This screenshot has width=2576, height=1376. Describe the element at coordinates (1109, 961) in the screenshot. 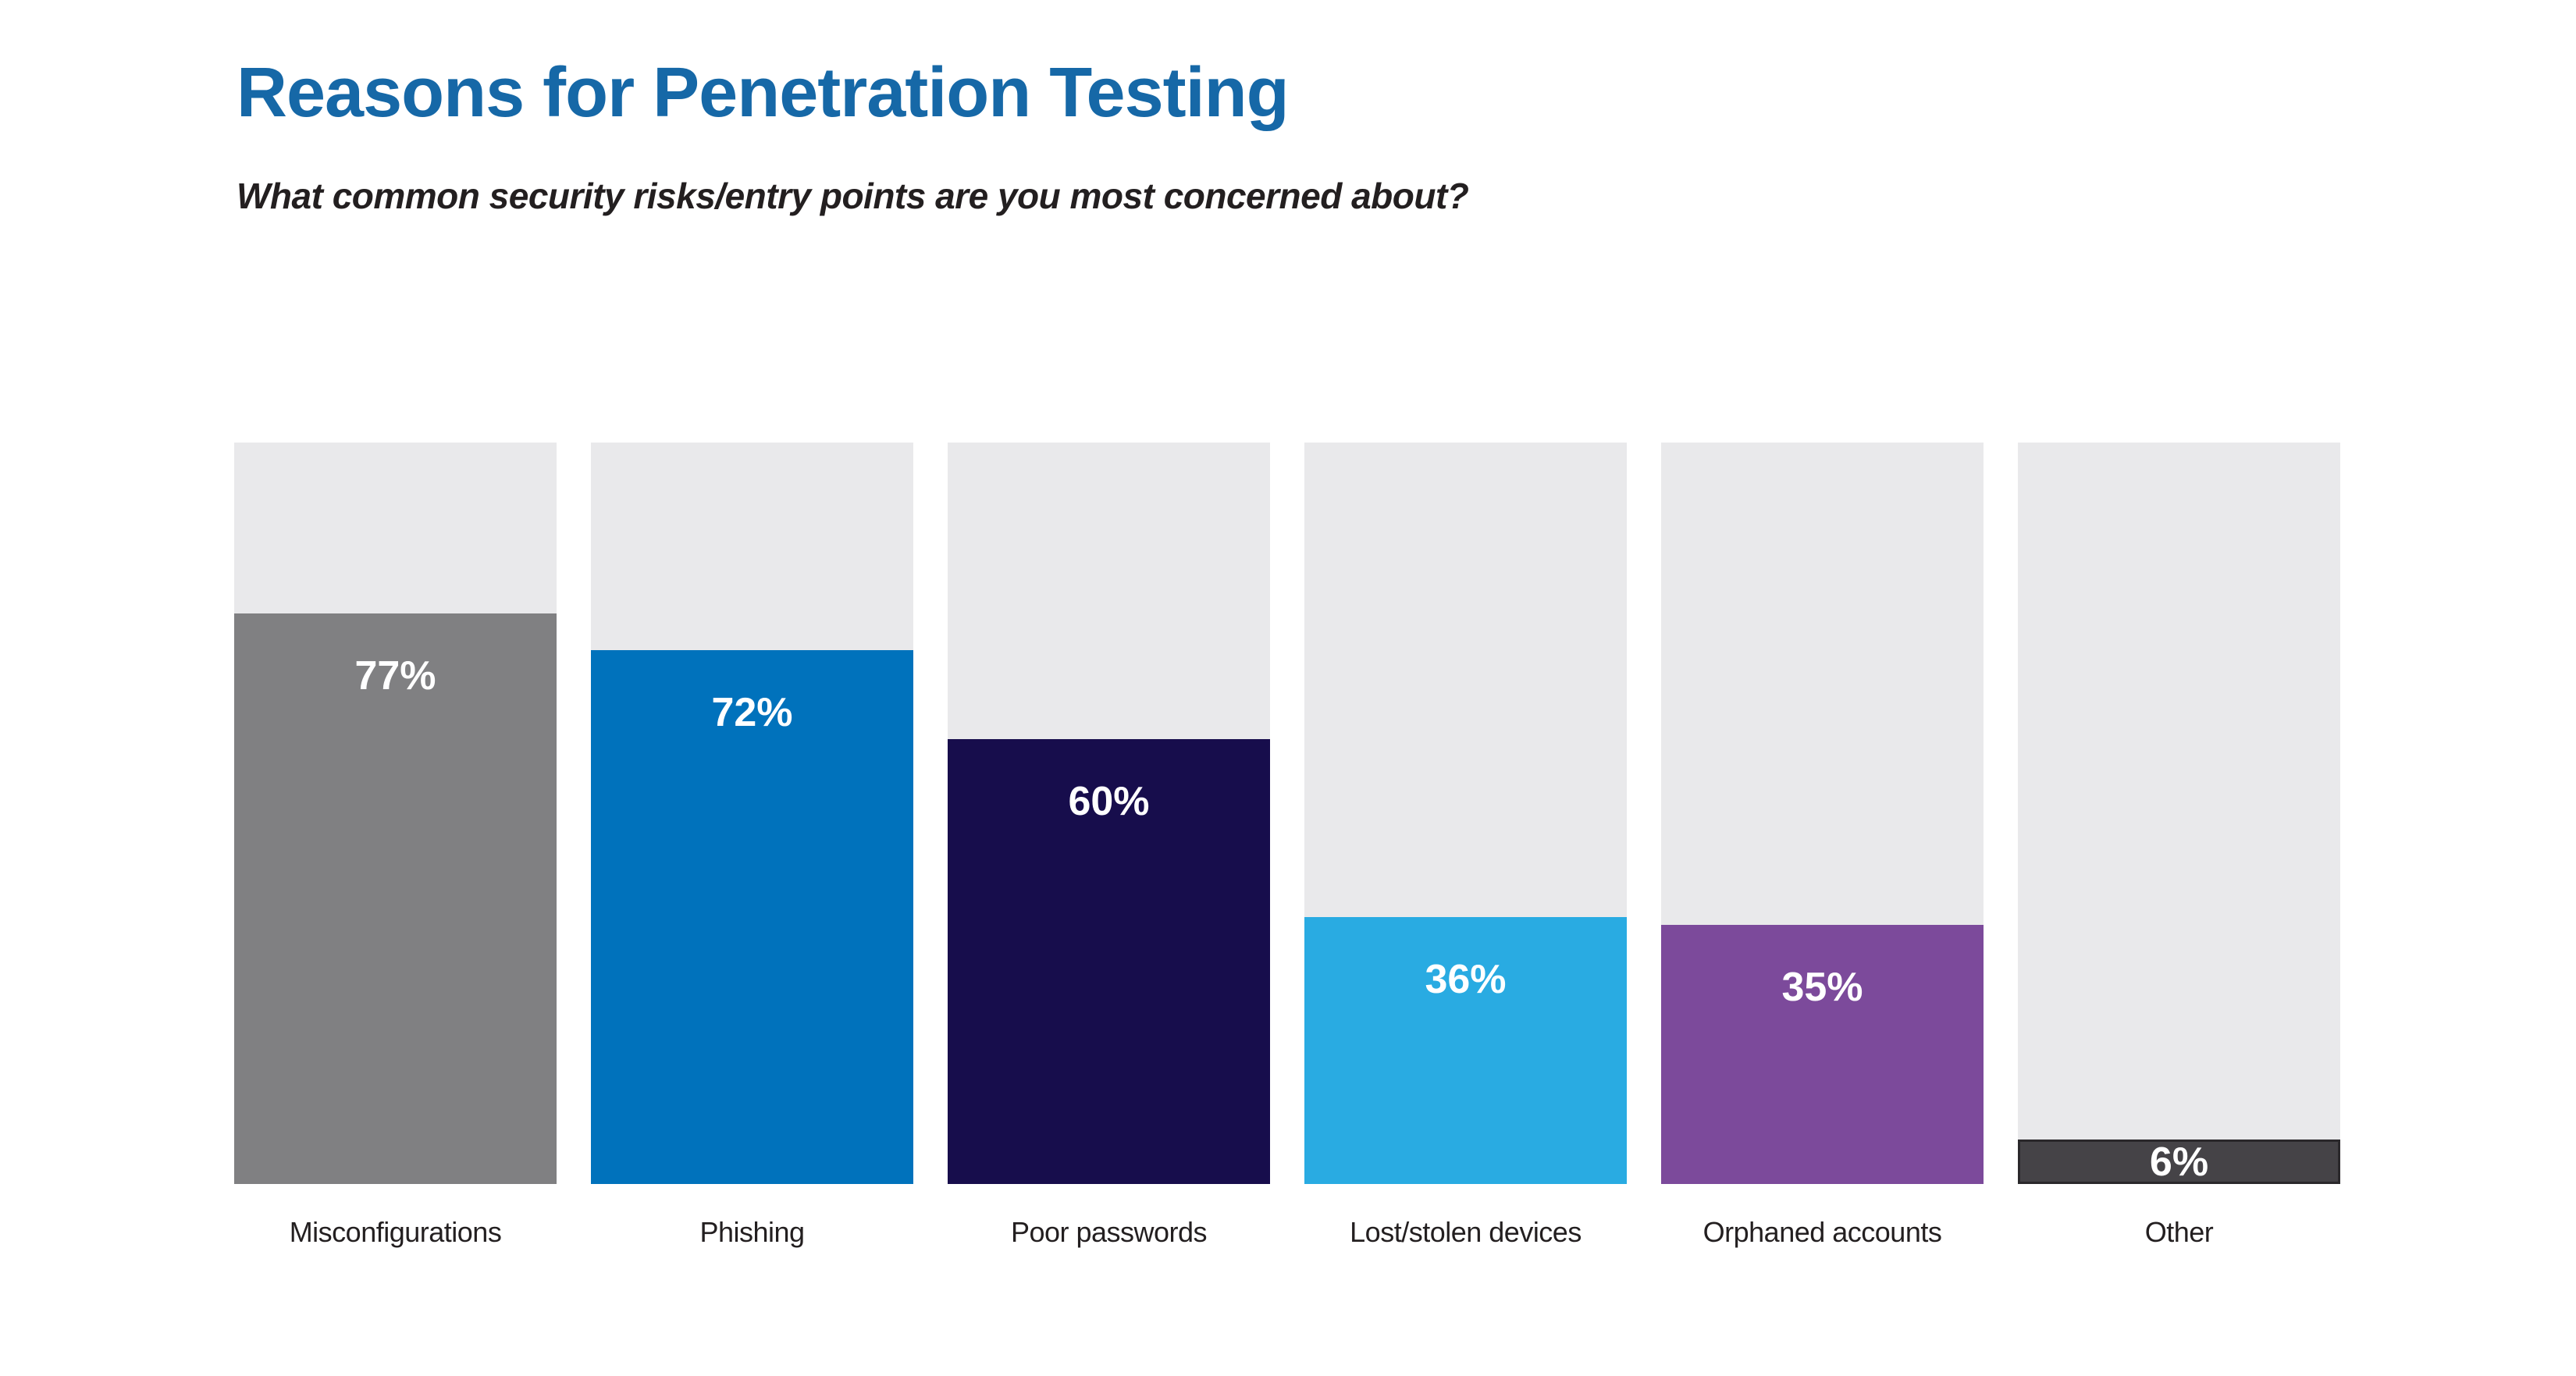

I see `bar-fill-poor-passwords: 60%` at that location.